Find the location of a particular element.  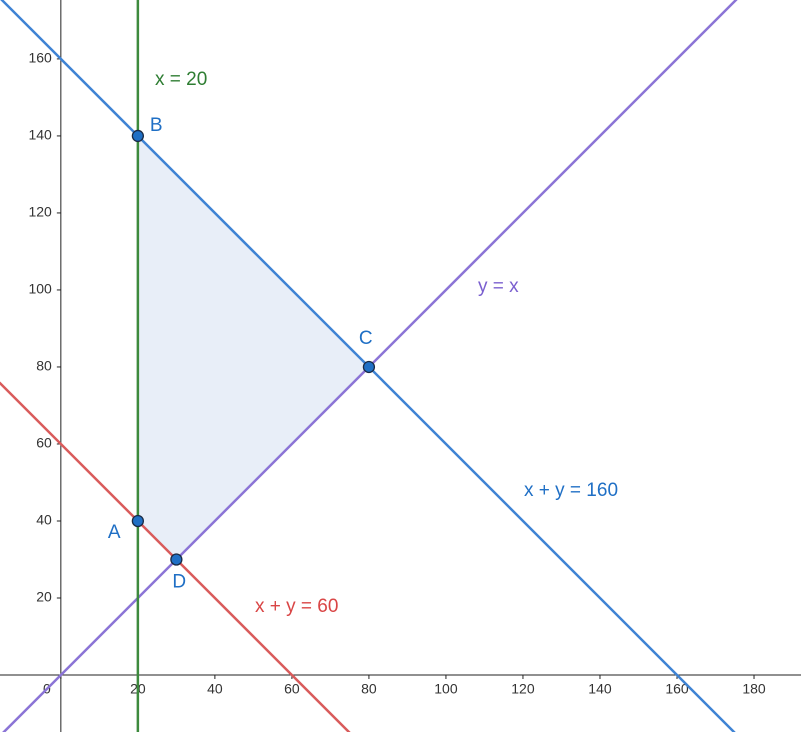

y-tick-label: 160 is located at coordinates (40, 58).